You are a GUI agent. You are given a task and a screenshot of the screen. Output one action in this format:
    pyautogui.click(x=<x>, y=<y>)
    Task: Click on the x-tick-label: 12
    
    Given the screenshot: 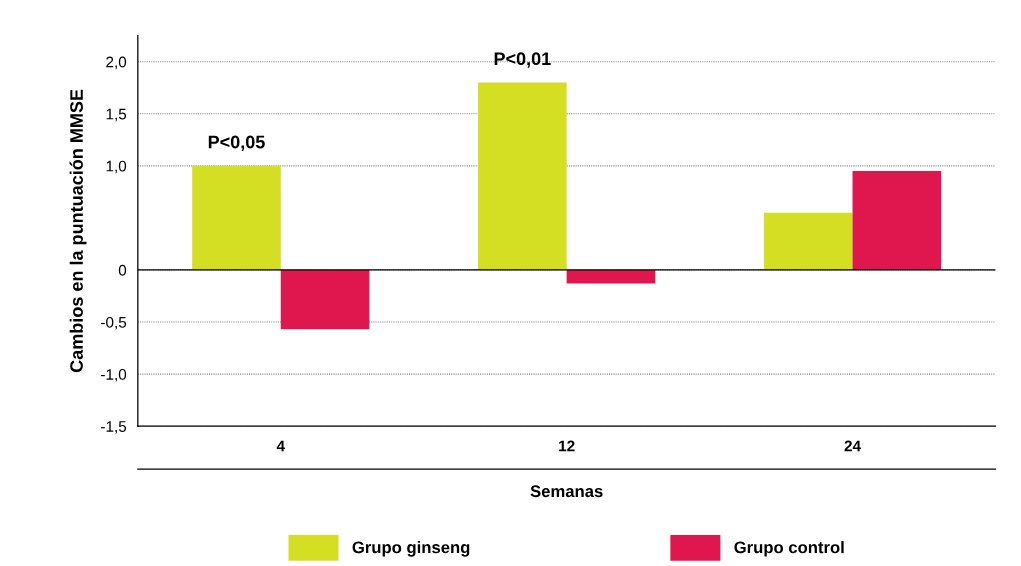 What is the action you would take?
    pyautogui.click(x=567, y=446)
    